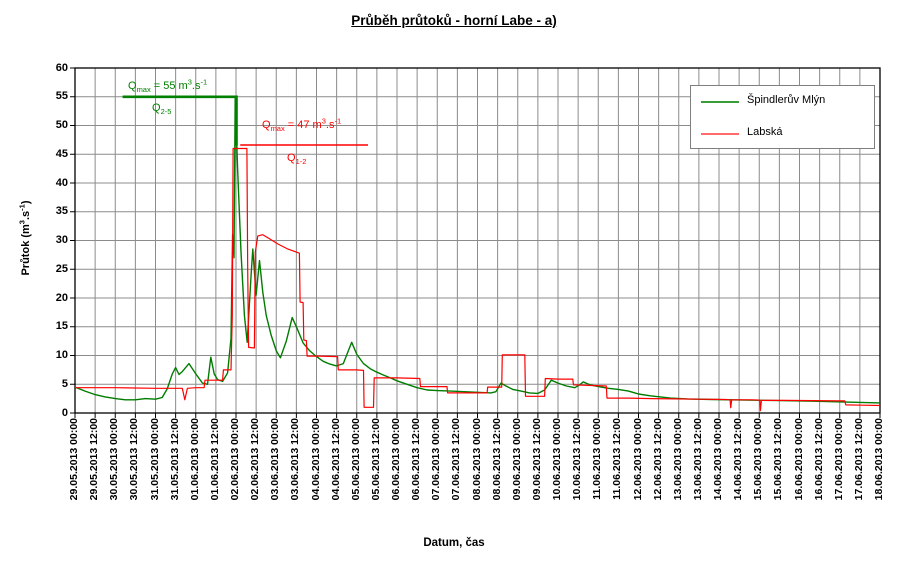  I want to click on legend-line-sample-red, so click(720, 134).